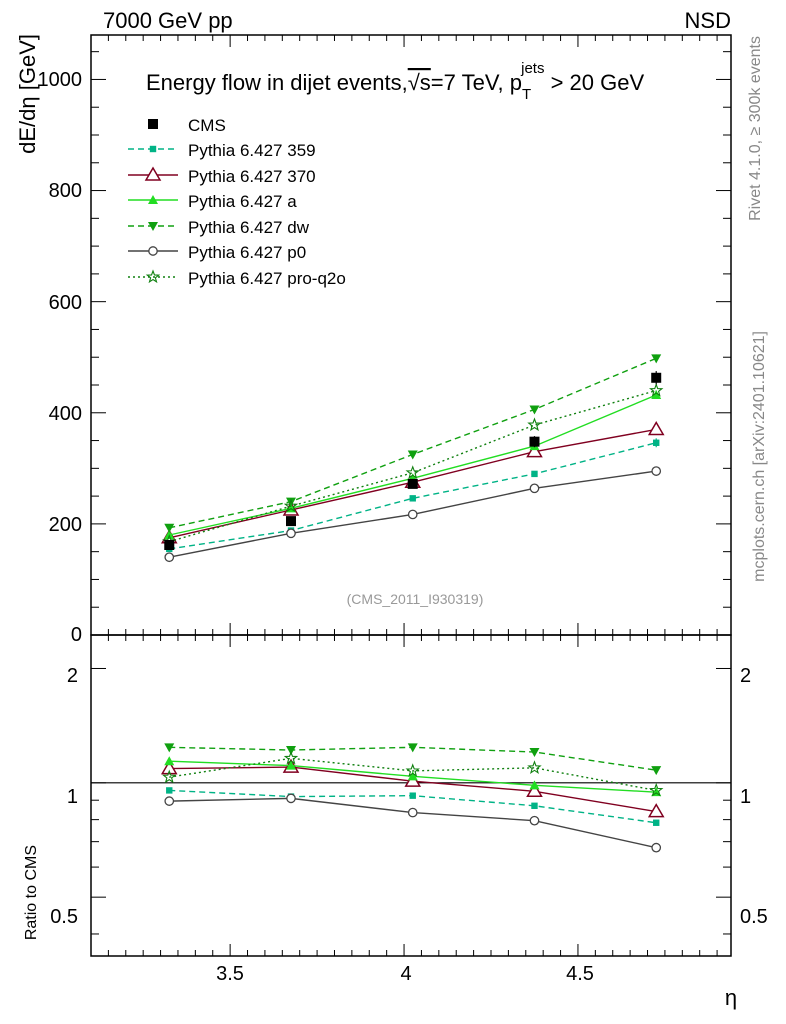 The width and height of the screenshot is (786, 1024). Describe the element at coordinates (65, 414) in the screenshot. I see `ytick-label-400: 400` at that location.